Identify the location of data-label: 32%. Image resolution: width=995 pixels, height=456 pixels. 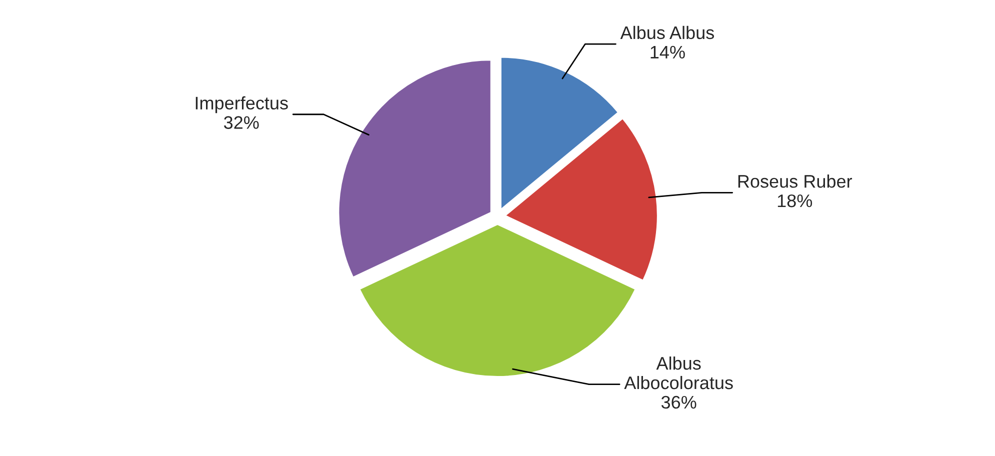
(241, 122).